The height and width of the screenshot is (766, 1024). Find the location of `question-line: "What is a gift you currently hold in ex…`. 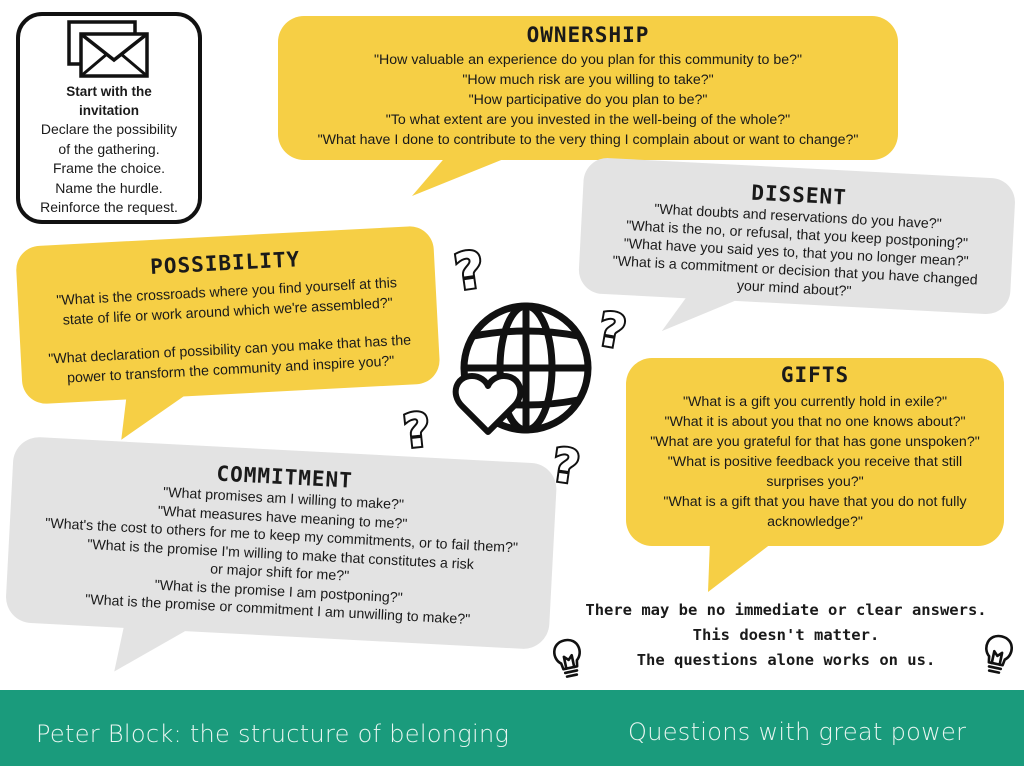

question-line: "What is a gift you currently hold in ex… is located at coordinates (815, 402).